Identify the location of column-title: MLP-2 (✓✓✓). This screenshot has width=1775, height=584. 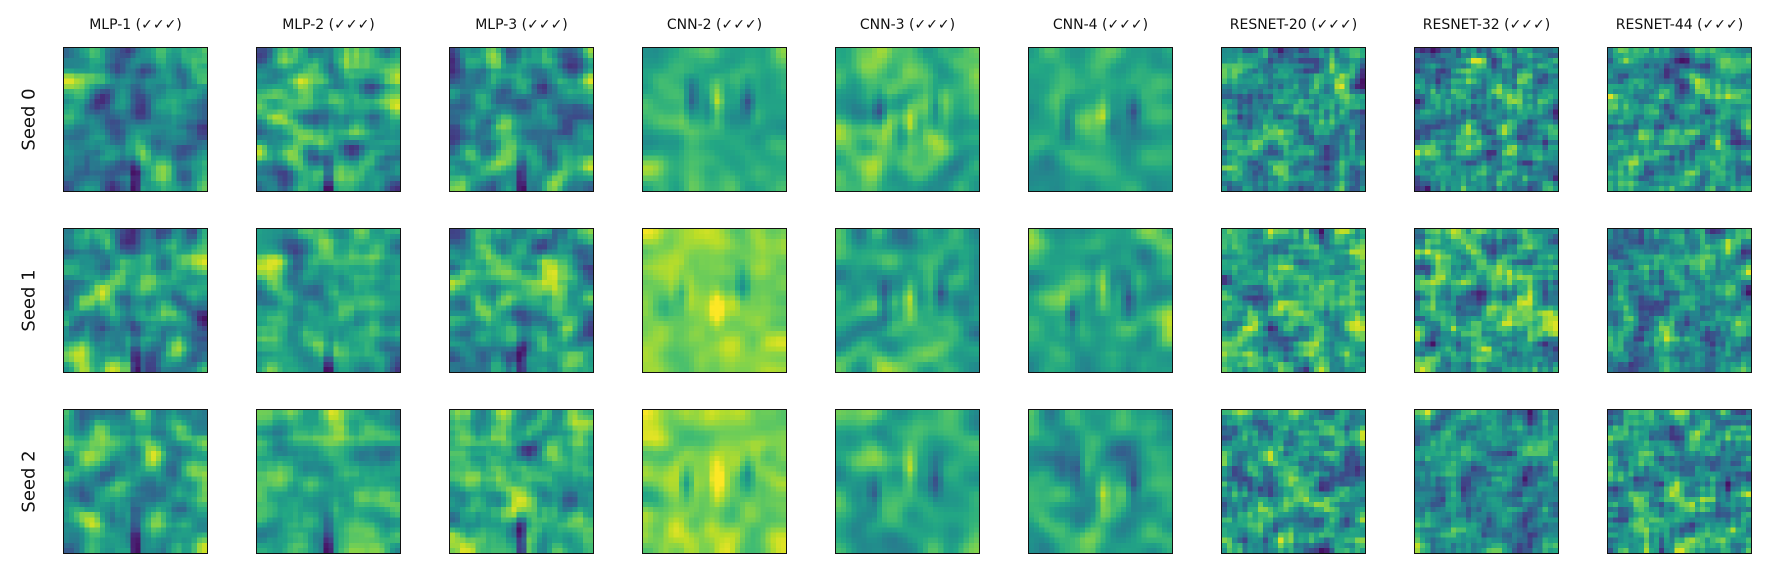
(328, 25).